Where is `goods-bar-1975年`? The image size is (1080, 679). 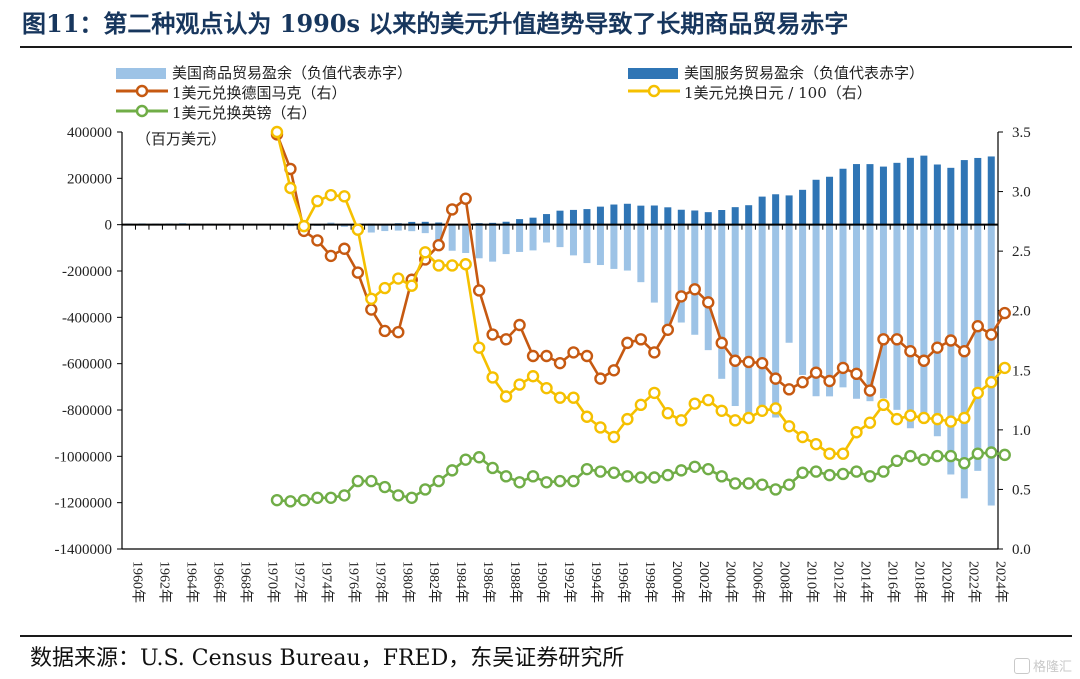 goods-bar-1975年 is located at coordinates (331, 223).